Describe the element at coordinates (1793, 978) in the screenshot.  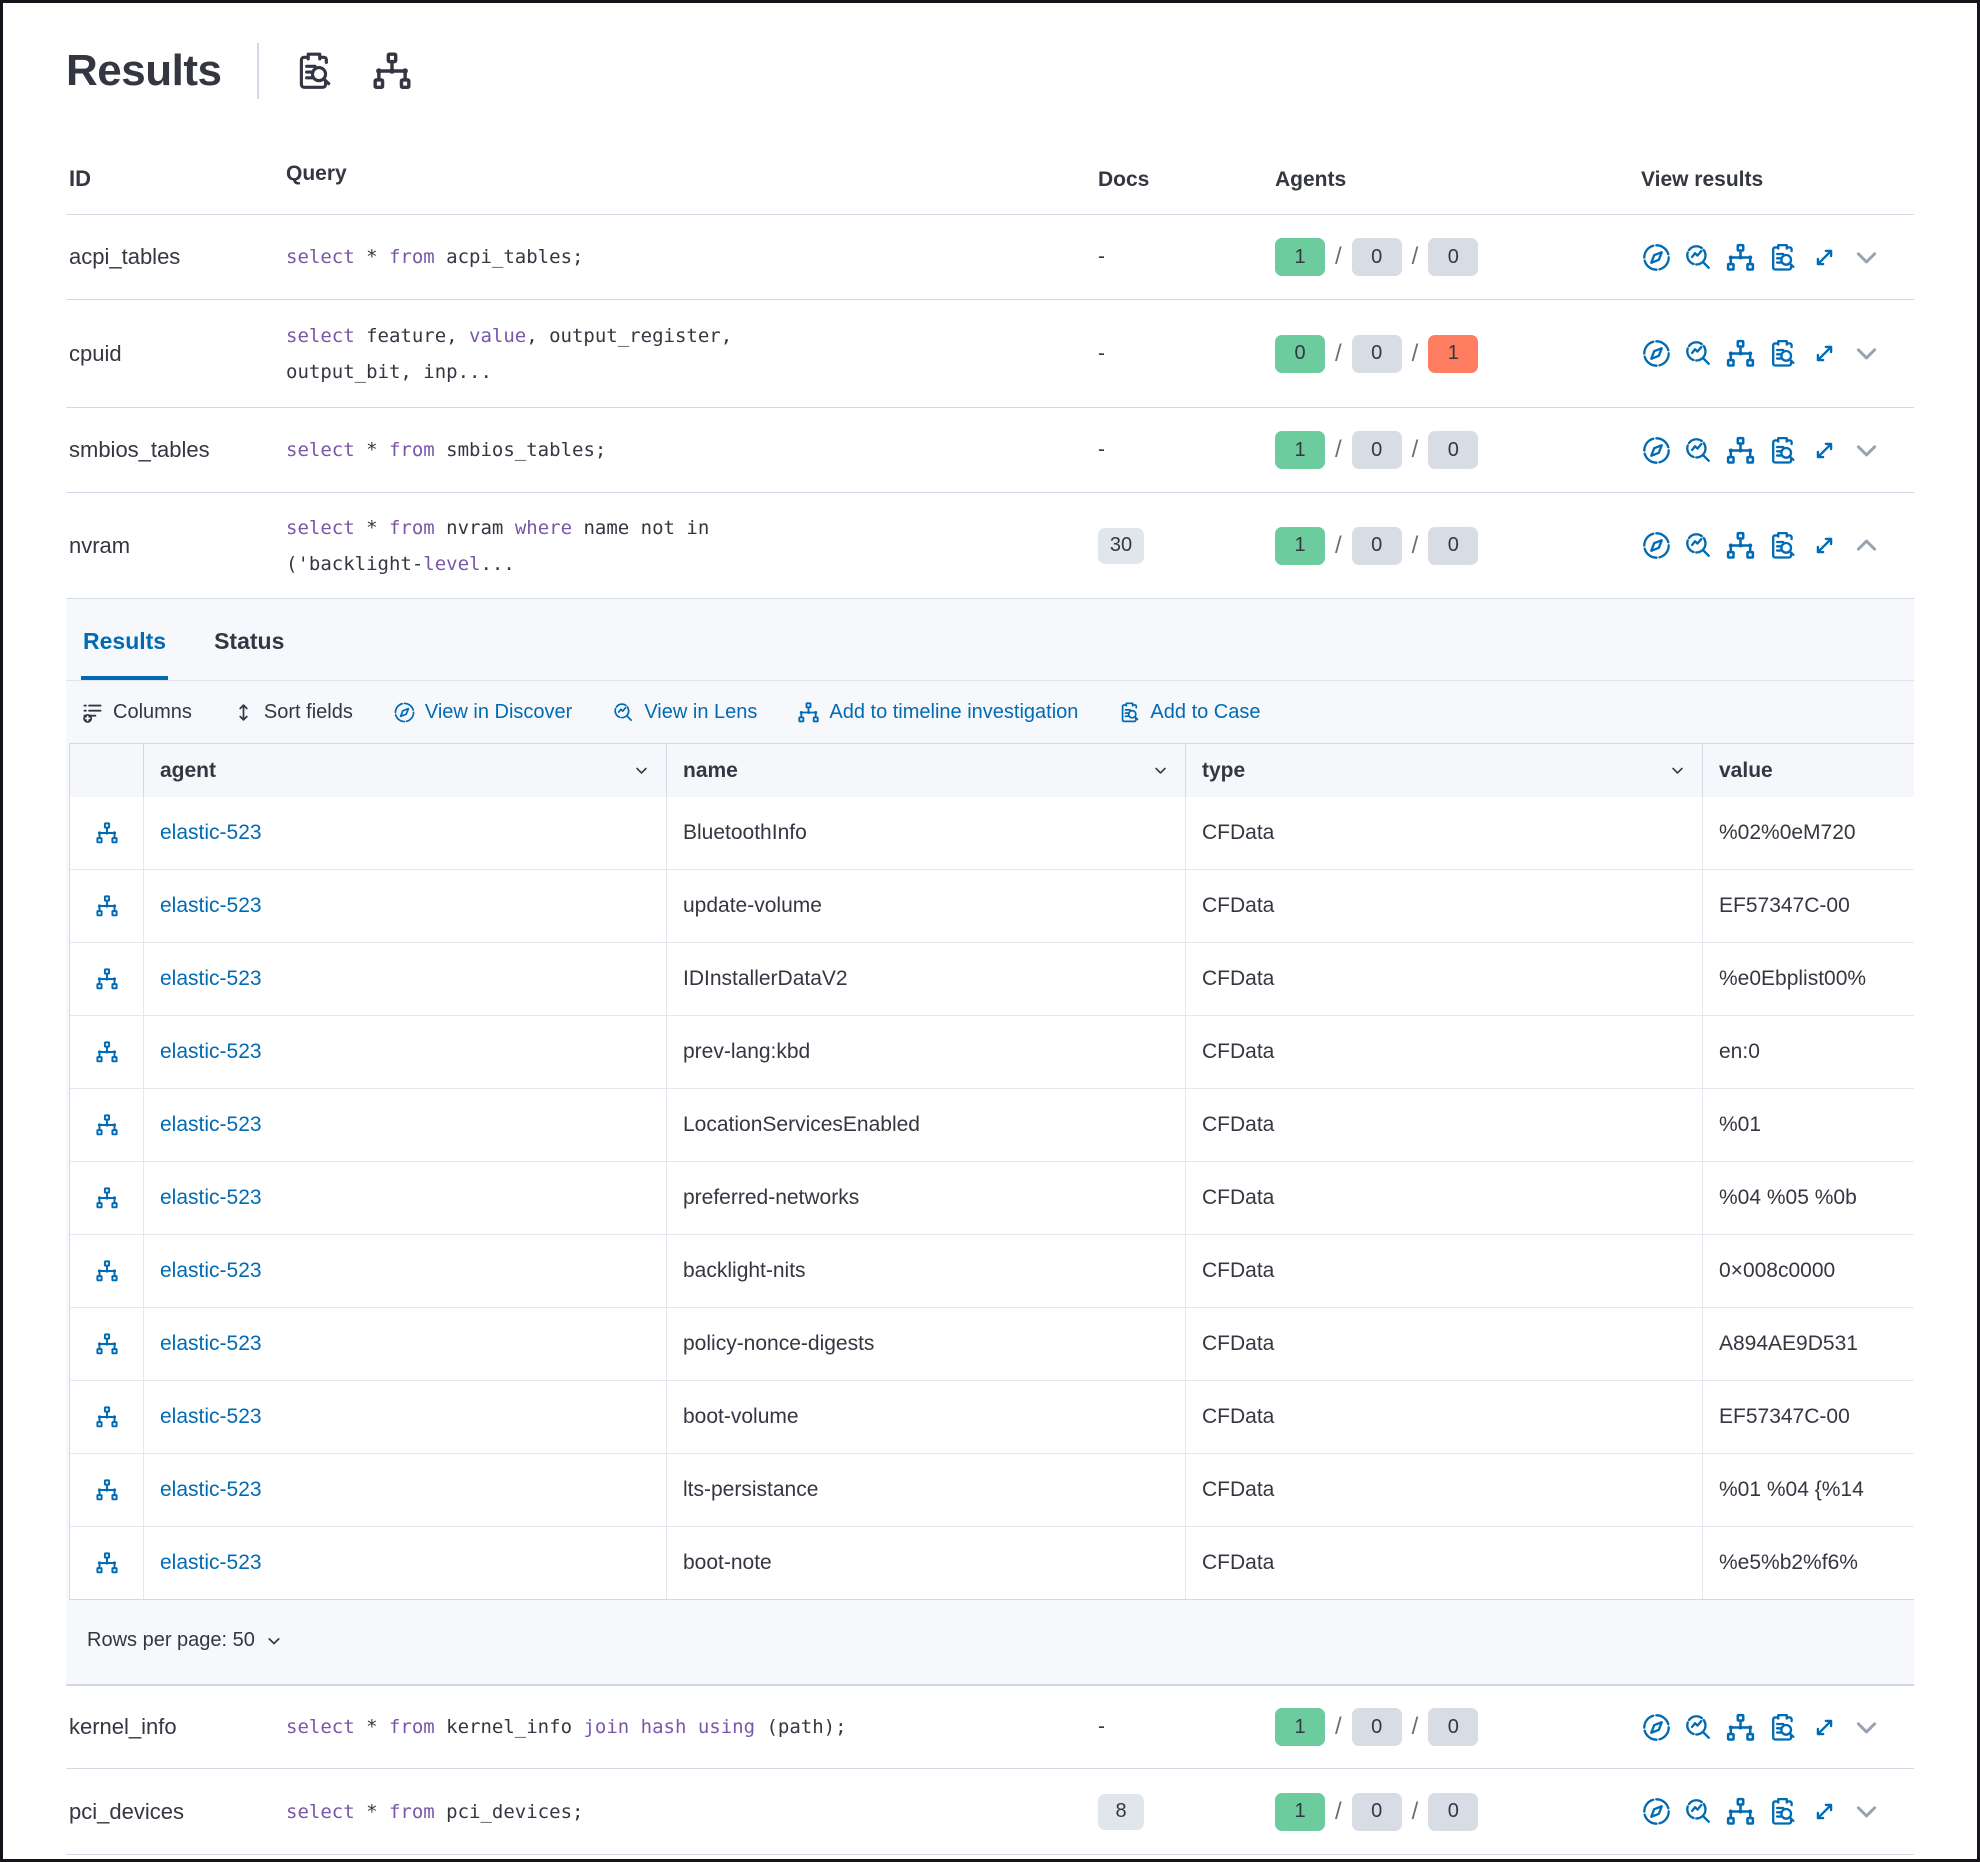
I see `grid-cell-value: %e0Ebplist00%` at that location.